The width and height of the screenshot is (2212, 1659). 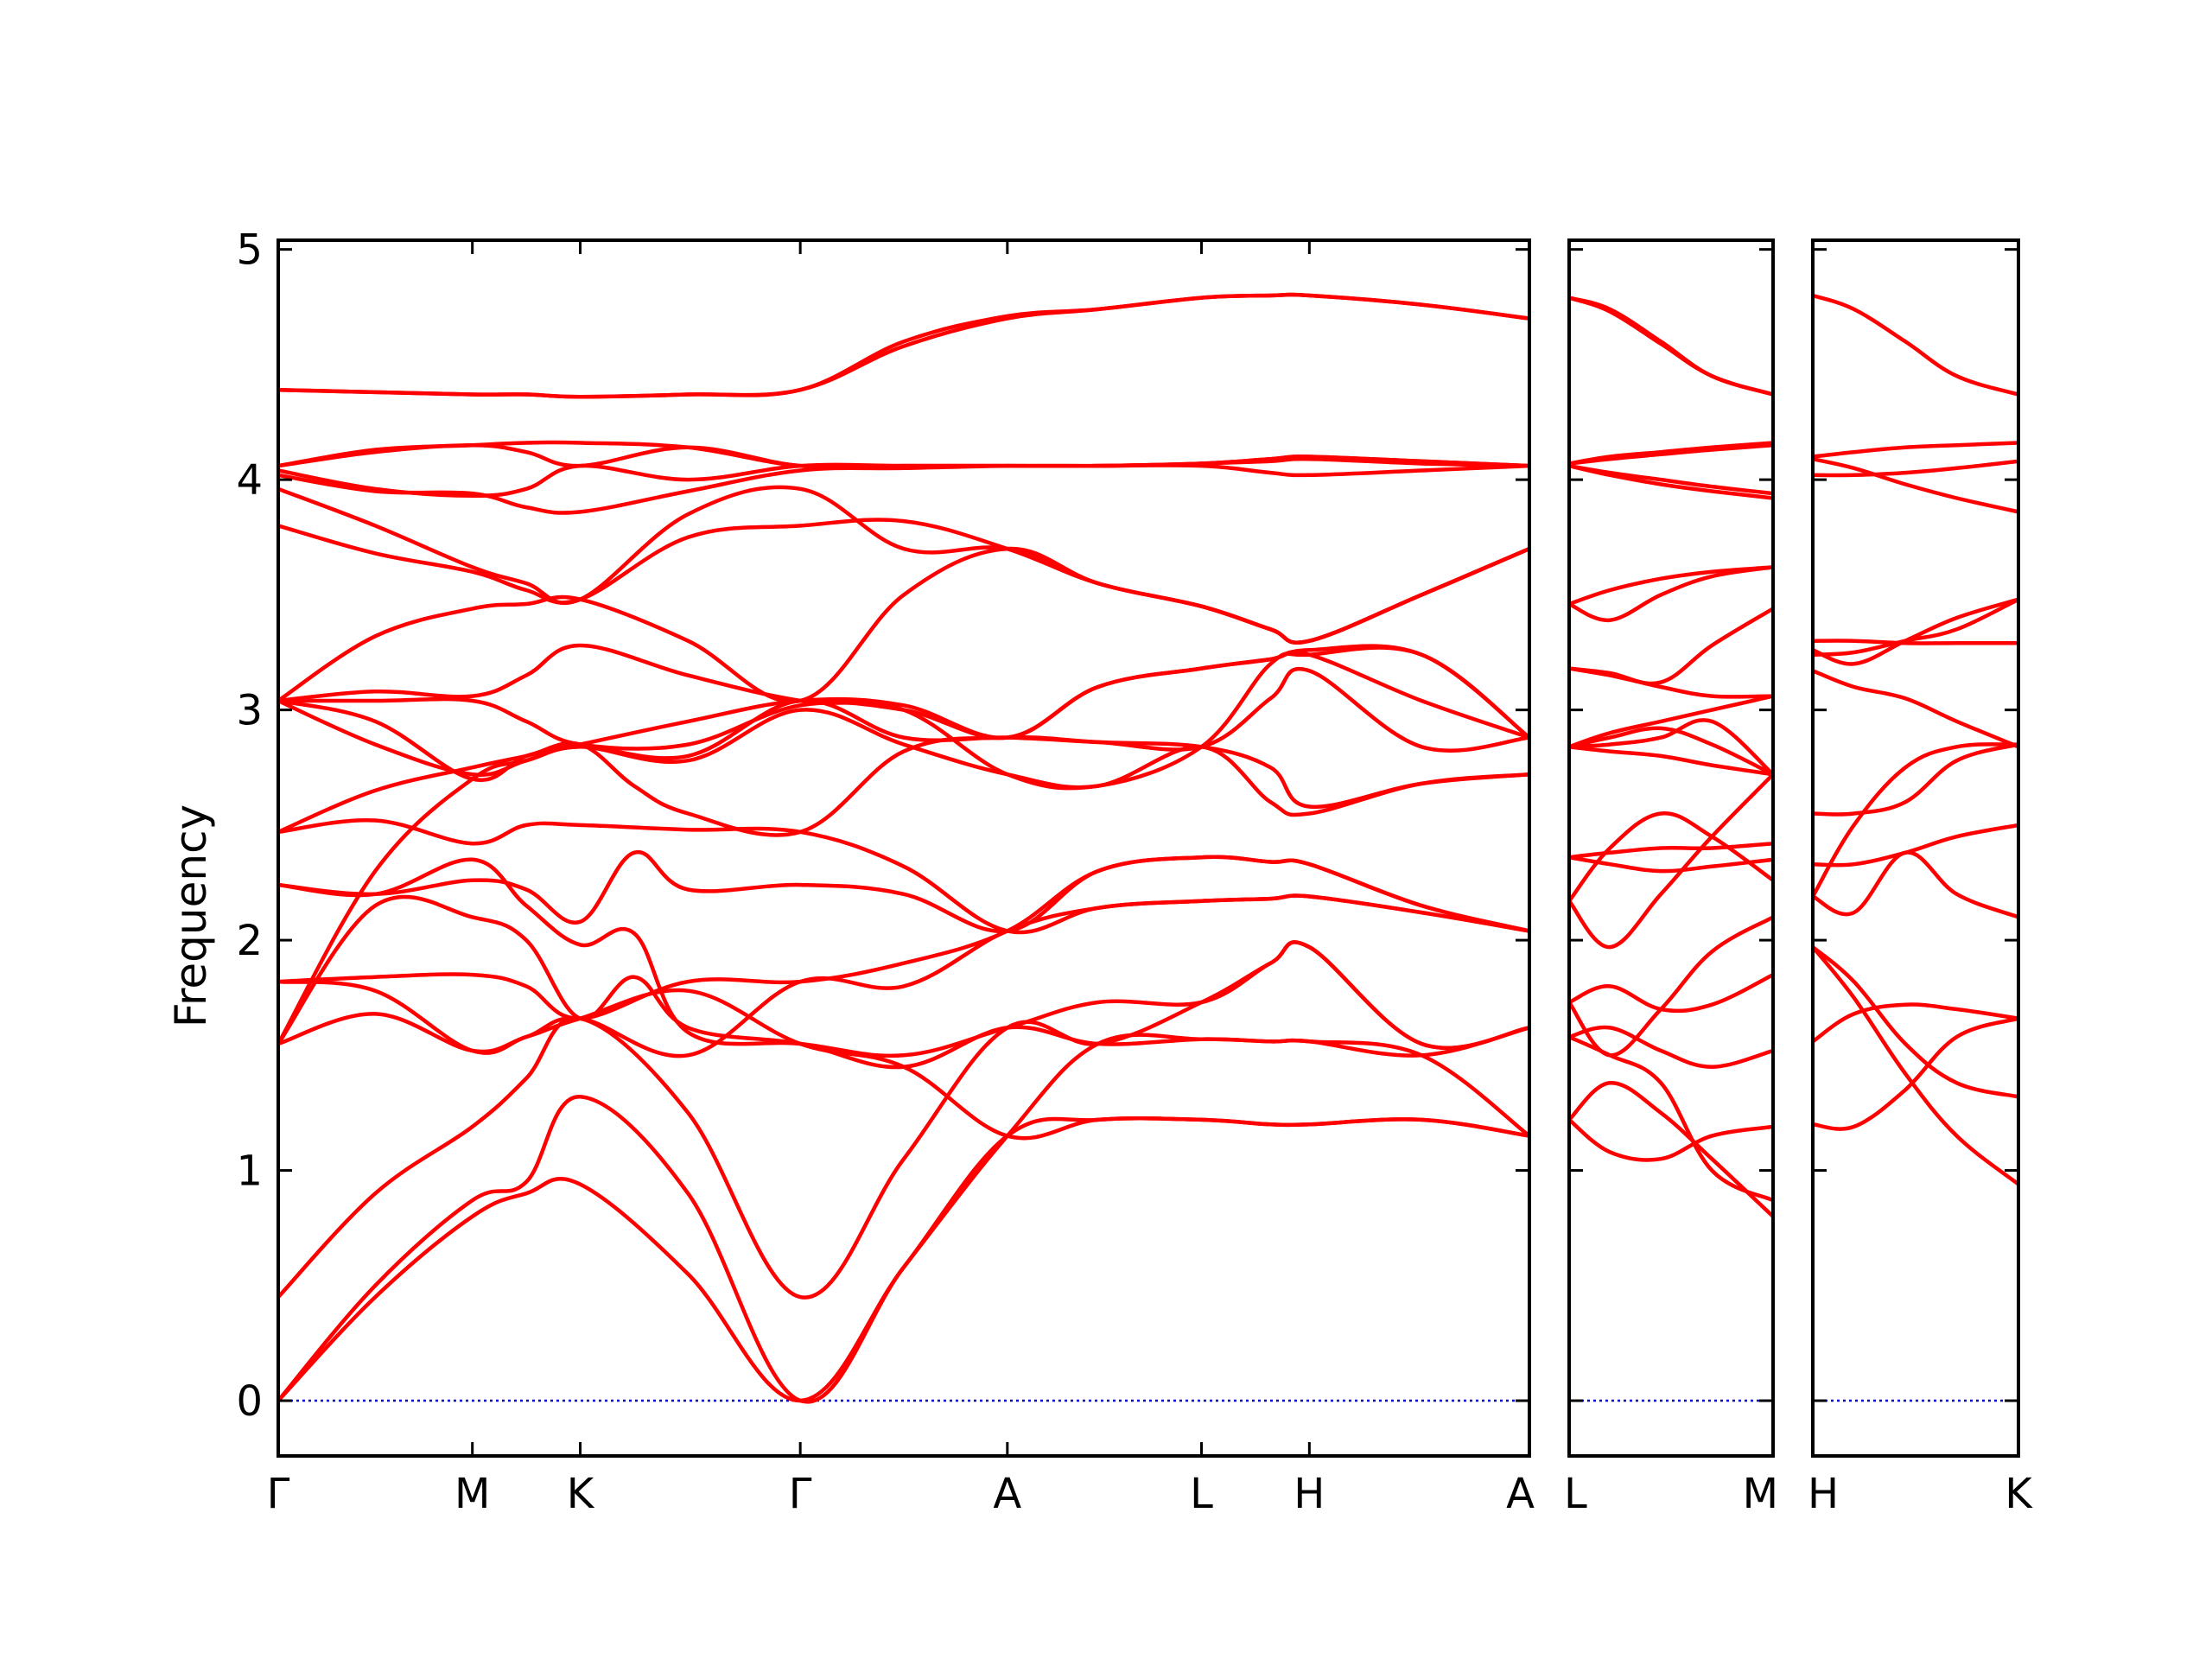 I want to click on panel-2-bands, so click(x=1671, y=849).